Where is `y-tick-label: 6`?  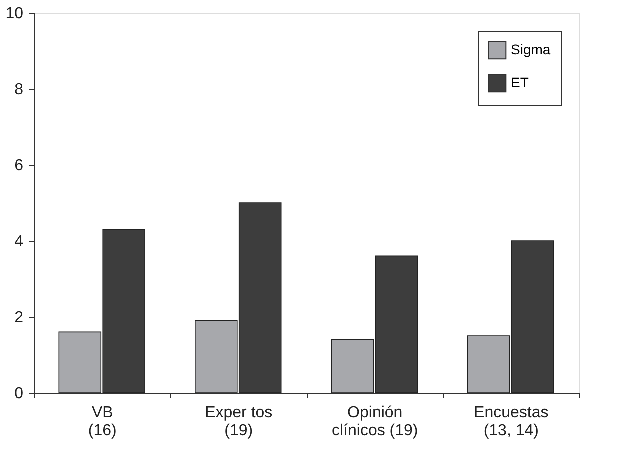 y-tick-label: 6 is located at coordinates (19, 166).